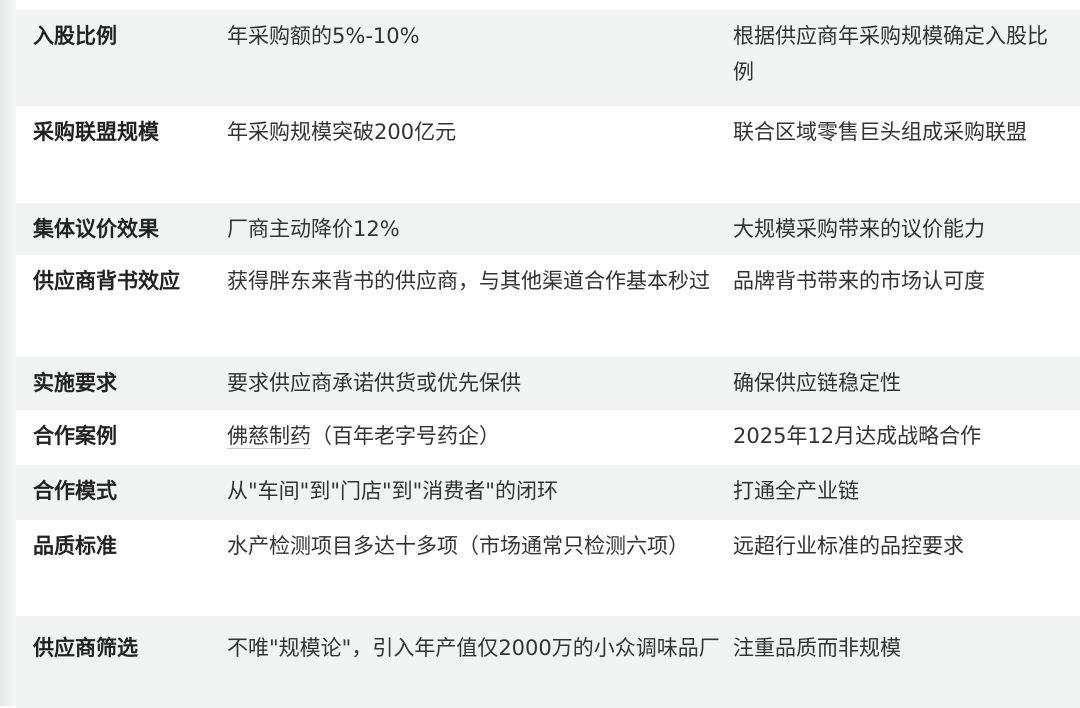 The image size is (1080, 708). What do you see at coordinates (323, 36) in the screenshot?
I see `row-content: 年采购额的5%-10%` at bounding box center [323, 36].